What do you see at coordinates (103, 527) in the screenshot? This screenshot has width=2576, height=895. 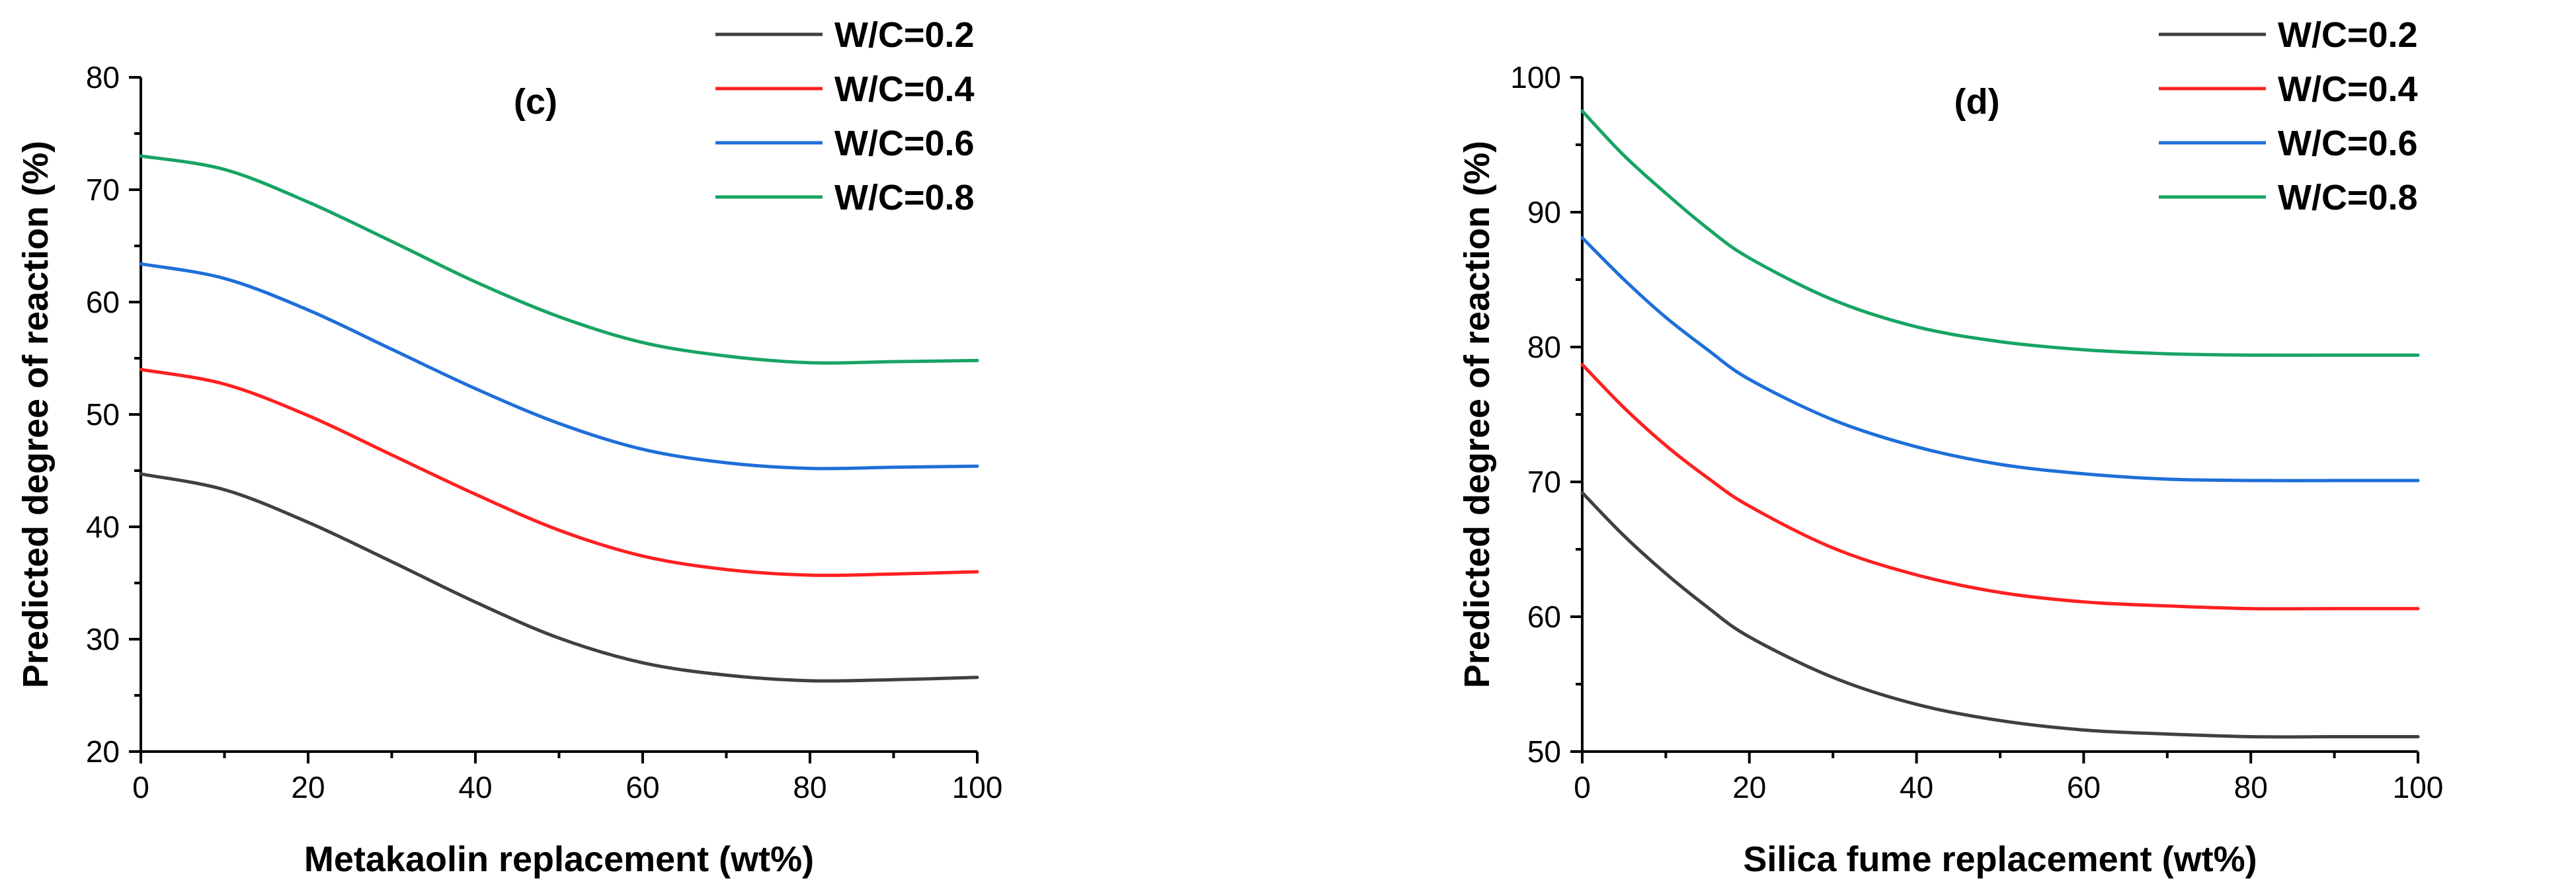 I see `y-tick-label: 40` at bounding box center [103, 527].